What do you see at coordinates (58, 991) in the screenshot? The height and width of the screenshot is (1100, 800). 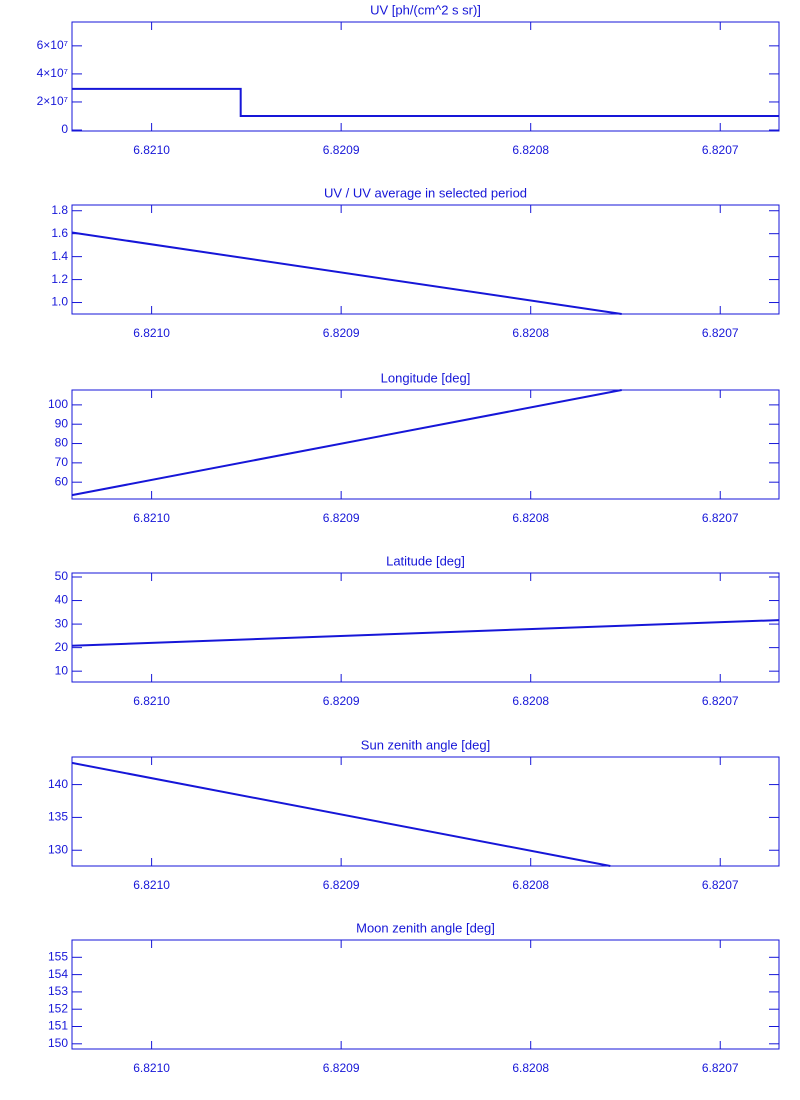 I see `y-tick-label: 153` at bounding box center [58, 991].